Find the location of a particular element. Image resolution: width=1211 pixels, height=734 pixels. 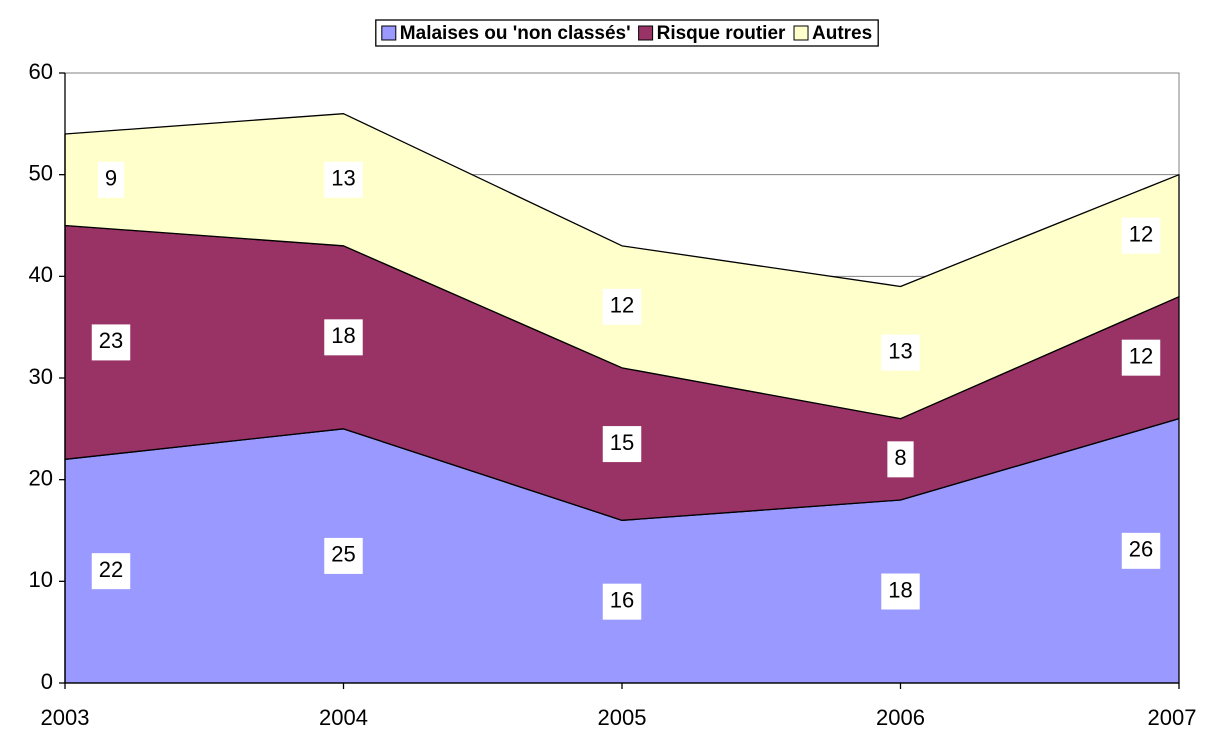

y-tick-label: 0 is located at coordinates (47, 681).